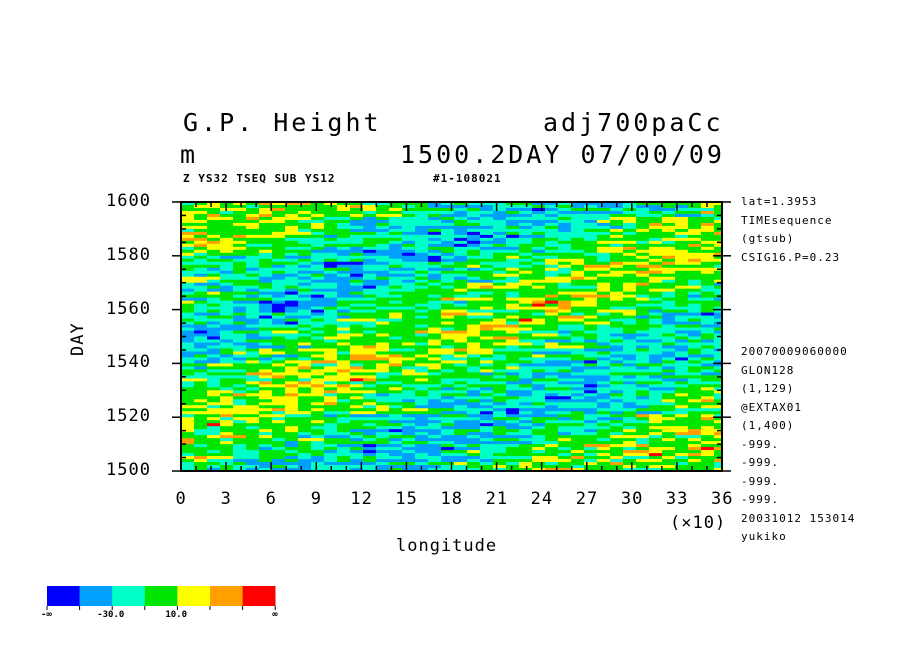 This screenshot has height=654, width=904. I want to click on chart-title: G.P. Height, so click(282, 122).